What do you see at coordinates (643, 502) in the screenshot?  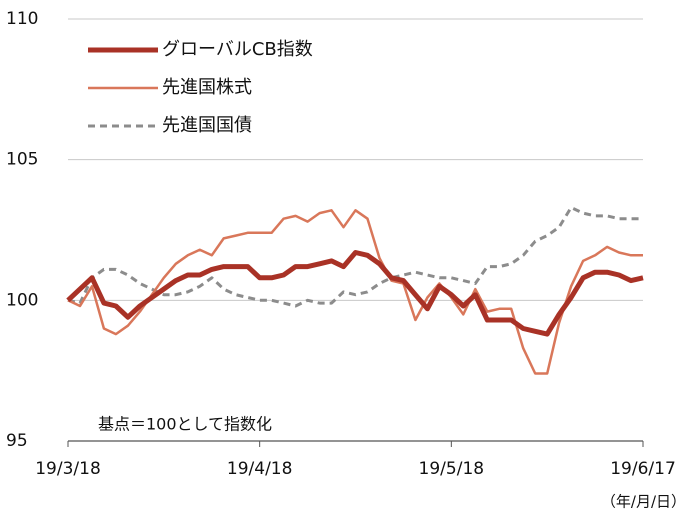 I see `unit-note: （年/月/日）` at bounding box center [643, 502].